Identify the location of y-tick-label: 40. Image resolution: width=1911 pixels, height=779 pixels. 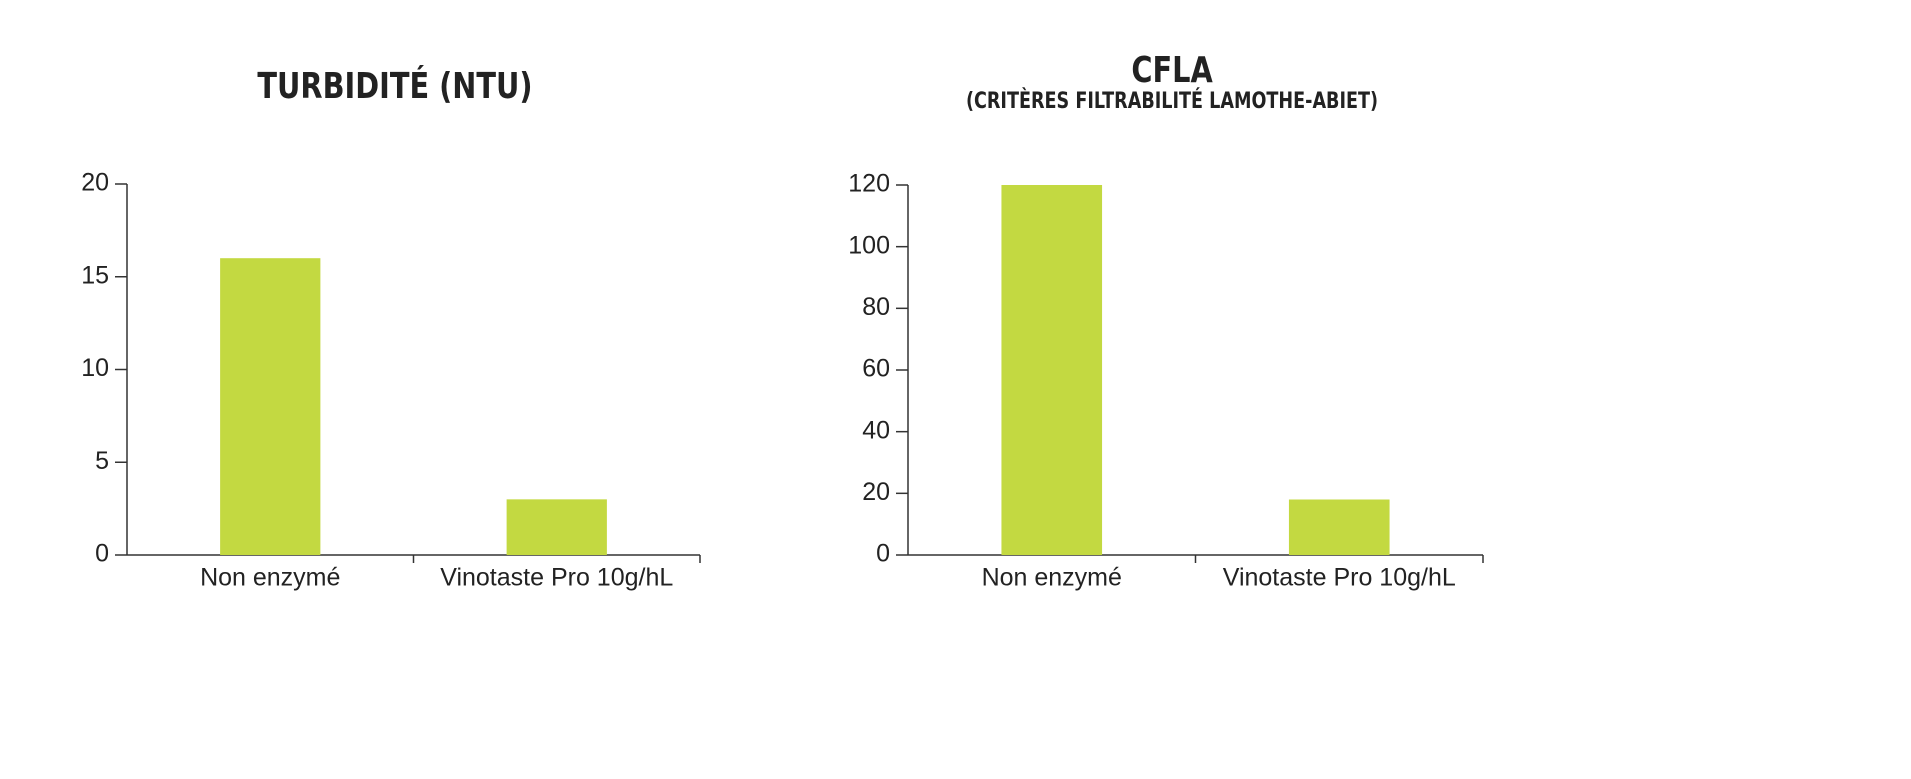
(876, 430).